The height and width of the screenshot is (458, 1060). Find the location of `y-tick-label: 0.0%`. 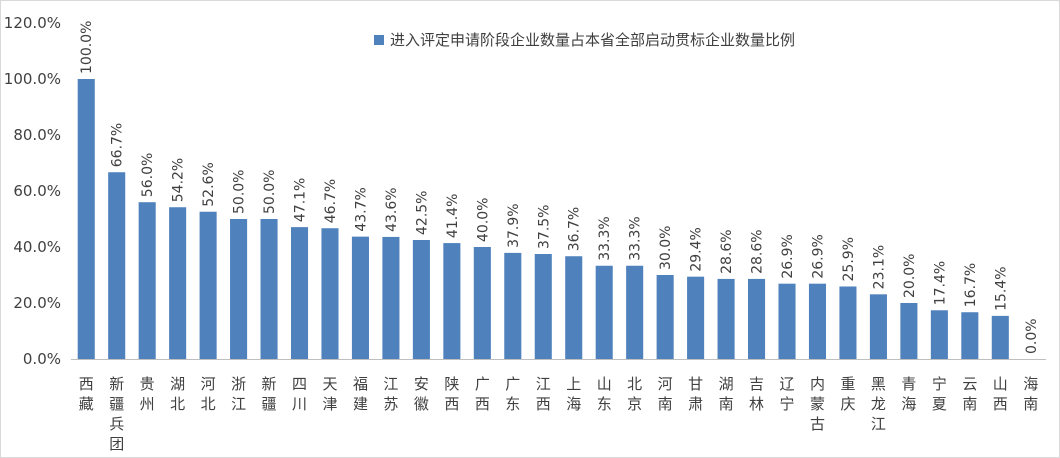

y-tick-label: 0.0% is located at coordinates (42, 359).